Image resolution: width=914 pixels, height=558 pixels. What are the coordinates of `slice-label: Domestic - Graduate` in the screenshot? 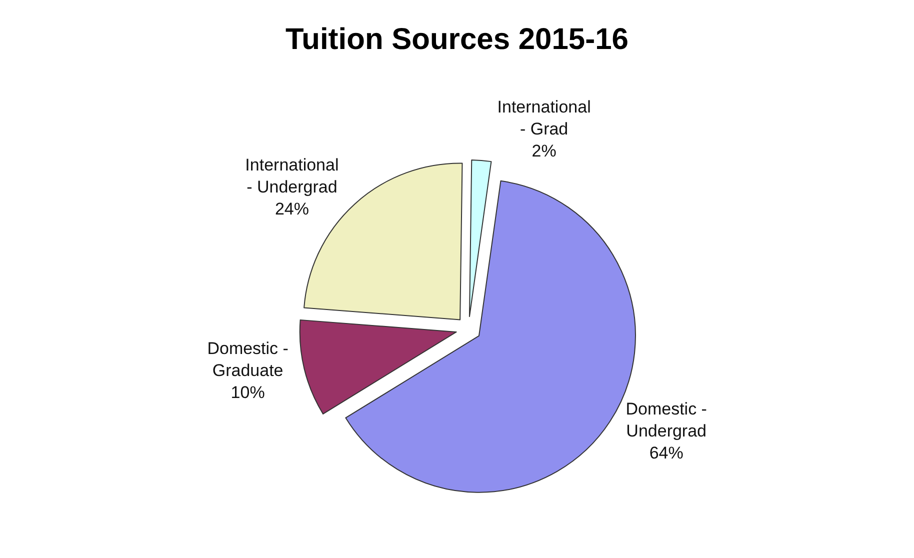 It's located at (247, 359).